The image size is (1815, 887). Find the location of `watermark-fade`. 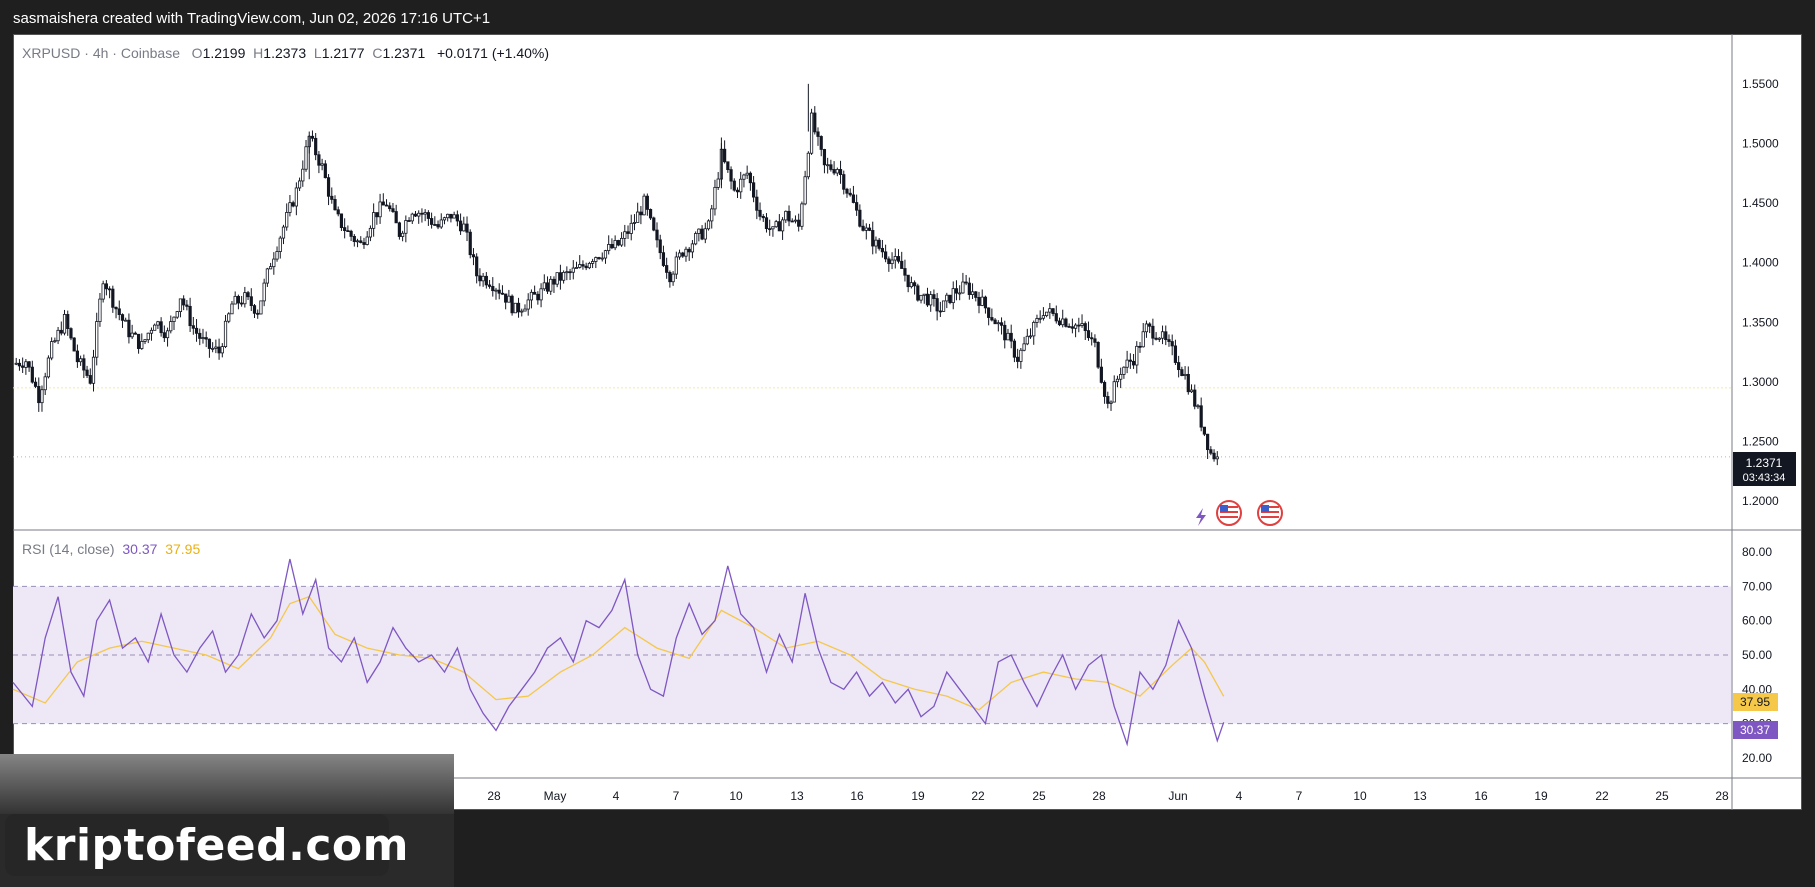

watermark-fade is located at coordinates (227, 784).